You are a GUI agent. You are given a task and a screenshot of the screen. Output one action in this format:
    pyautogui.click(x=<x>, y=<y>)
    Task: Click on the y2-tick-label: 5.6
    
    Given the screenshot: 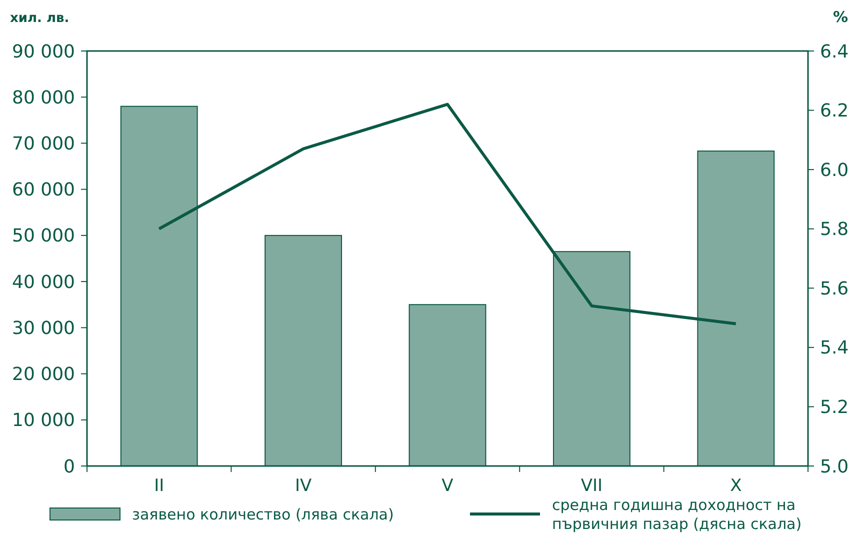 What is the action you would take?
    pyautogui.click(x=834, y=289)
    